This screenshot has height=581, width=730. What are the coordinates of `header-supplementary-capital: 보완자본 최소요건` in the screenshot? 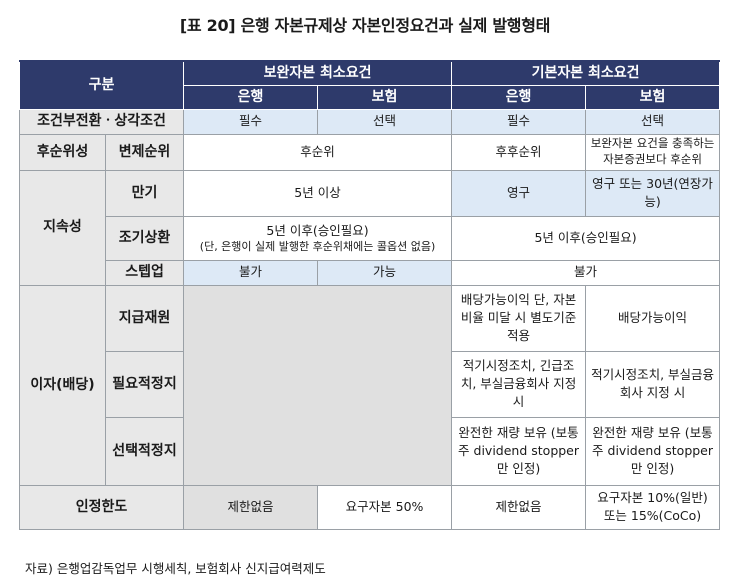 It's located at (318, 73).